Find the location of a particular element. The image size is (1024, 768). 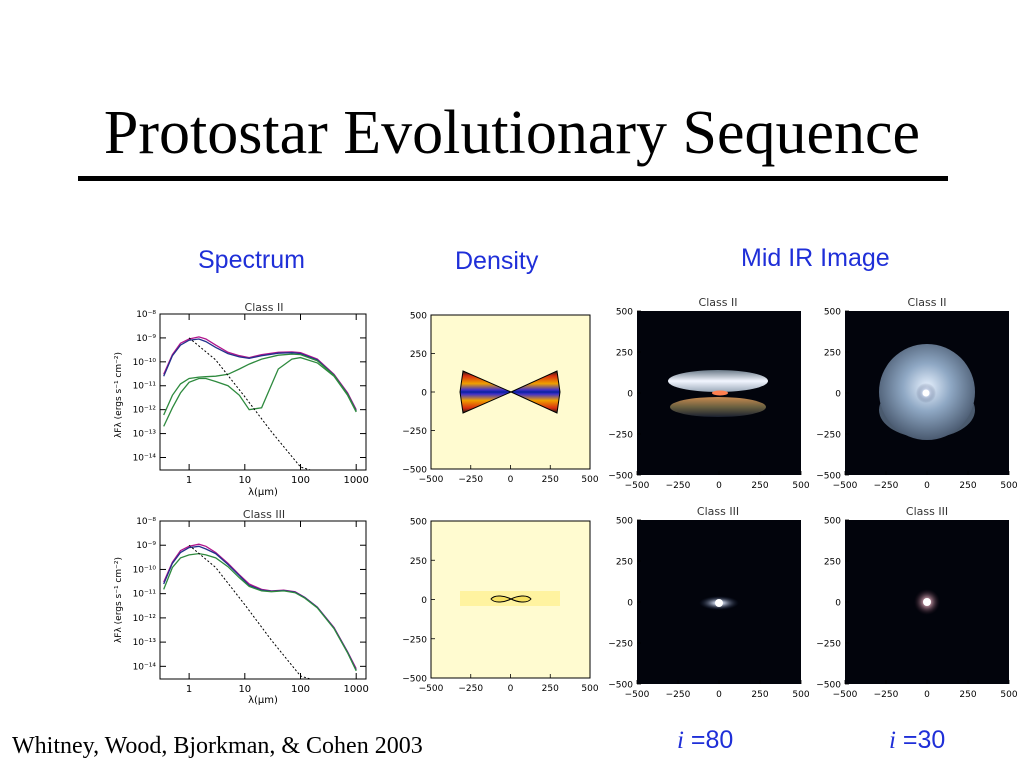

y-tick-label: 10⁻¹³ is located at coordinates (145, 435).